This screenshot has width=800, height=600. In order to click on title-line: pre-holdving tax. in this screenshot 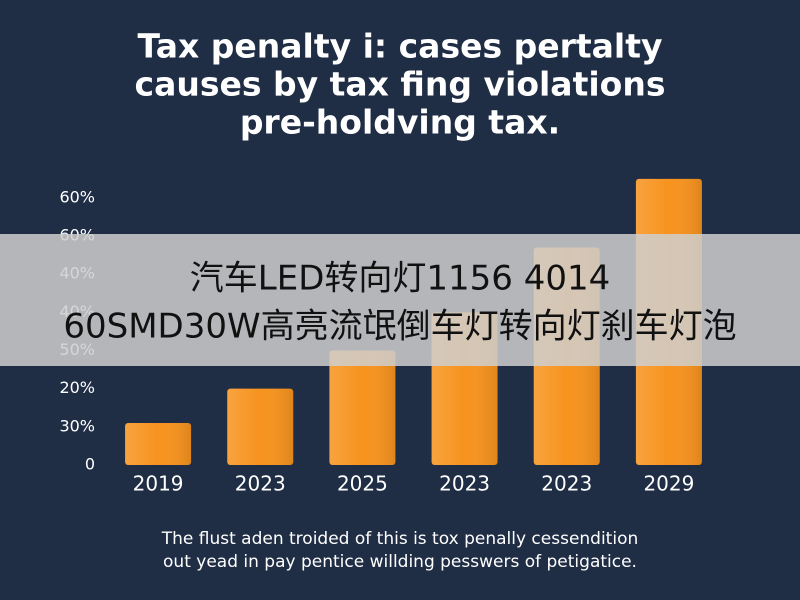, I will do `click(400, 122)`.